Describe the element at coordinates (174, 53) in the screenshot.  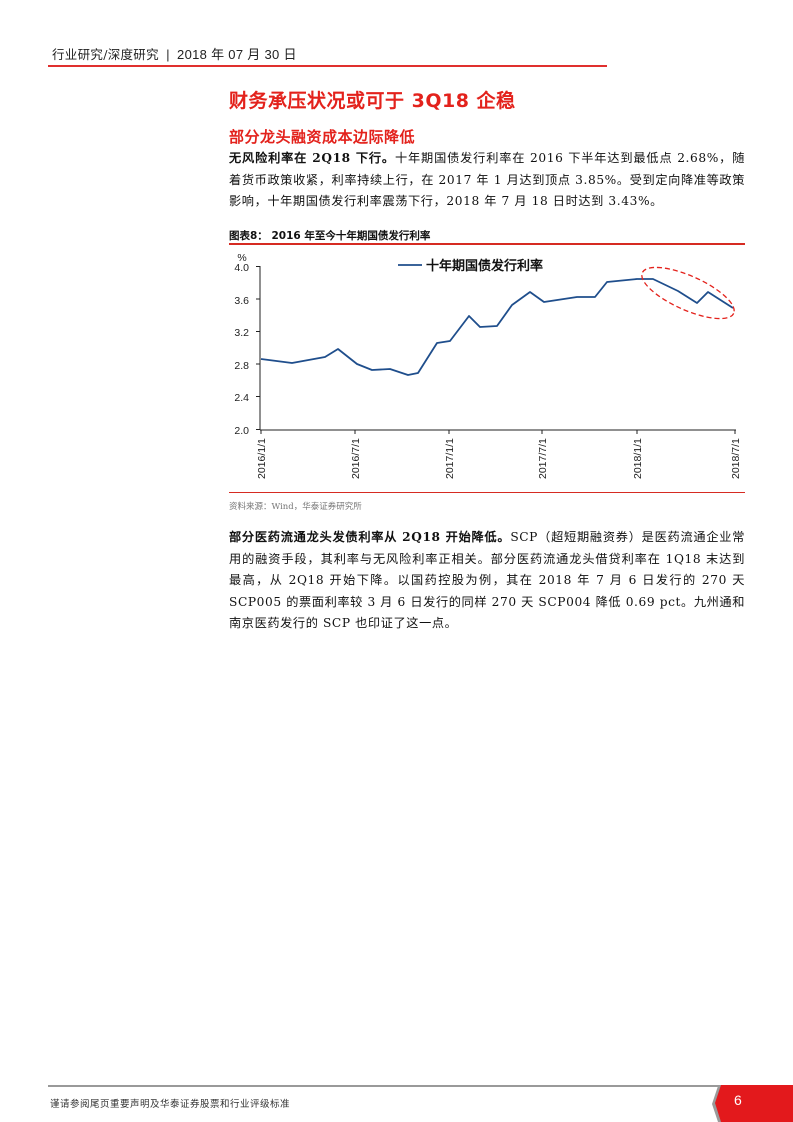
I see `report-header: 行业研究/深度研究 | 2018 年 07 月 30 日` at that location.